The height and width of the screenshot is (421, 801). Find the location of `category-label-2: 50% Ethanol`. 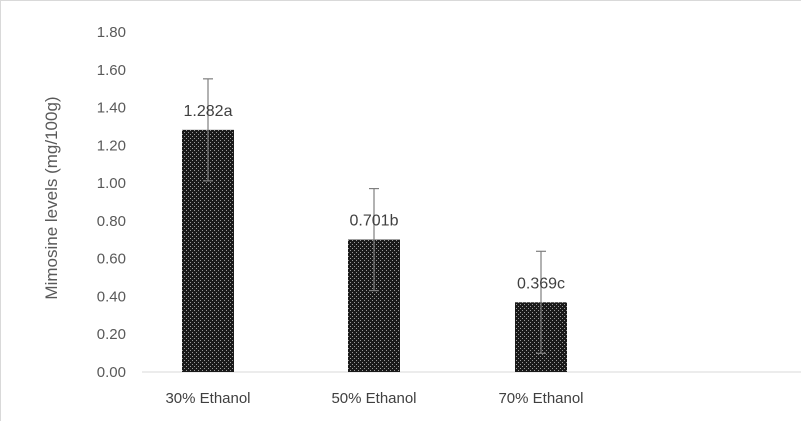

category-label-2: 50% Ethanol is located at coordinates (373, 398).